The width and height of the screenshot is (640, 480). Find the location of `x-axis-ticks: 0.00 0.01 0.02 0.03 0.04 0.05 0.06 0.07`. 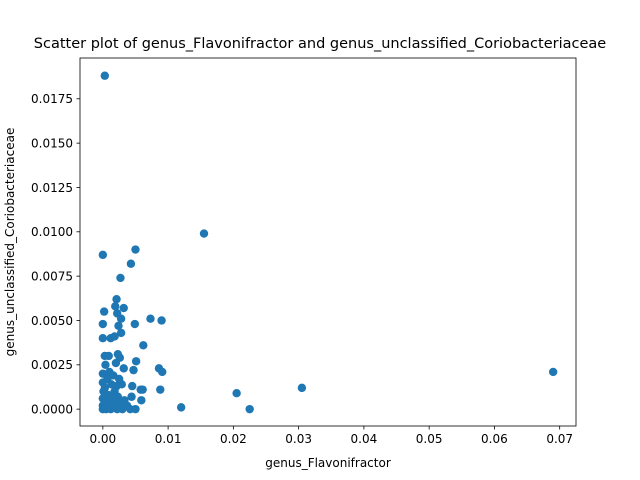

x-axis-ticks: 0.00 0.01 0.02 0.03 0.04 0.05 0.06 0.07 is located at coordinates (331, 436).